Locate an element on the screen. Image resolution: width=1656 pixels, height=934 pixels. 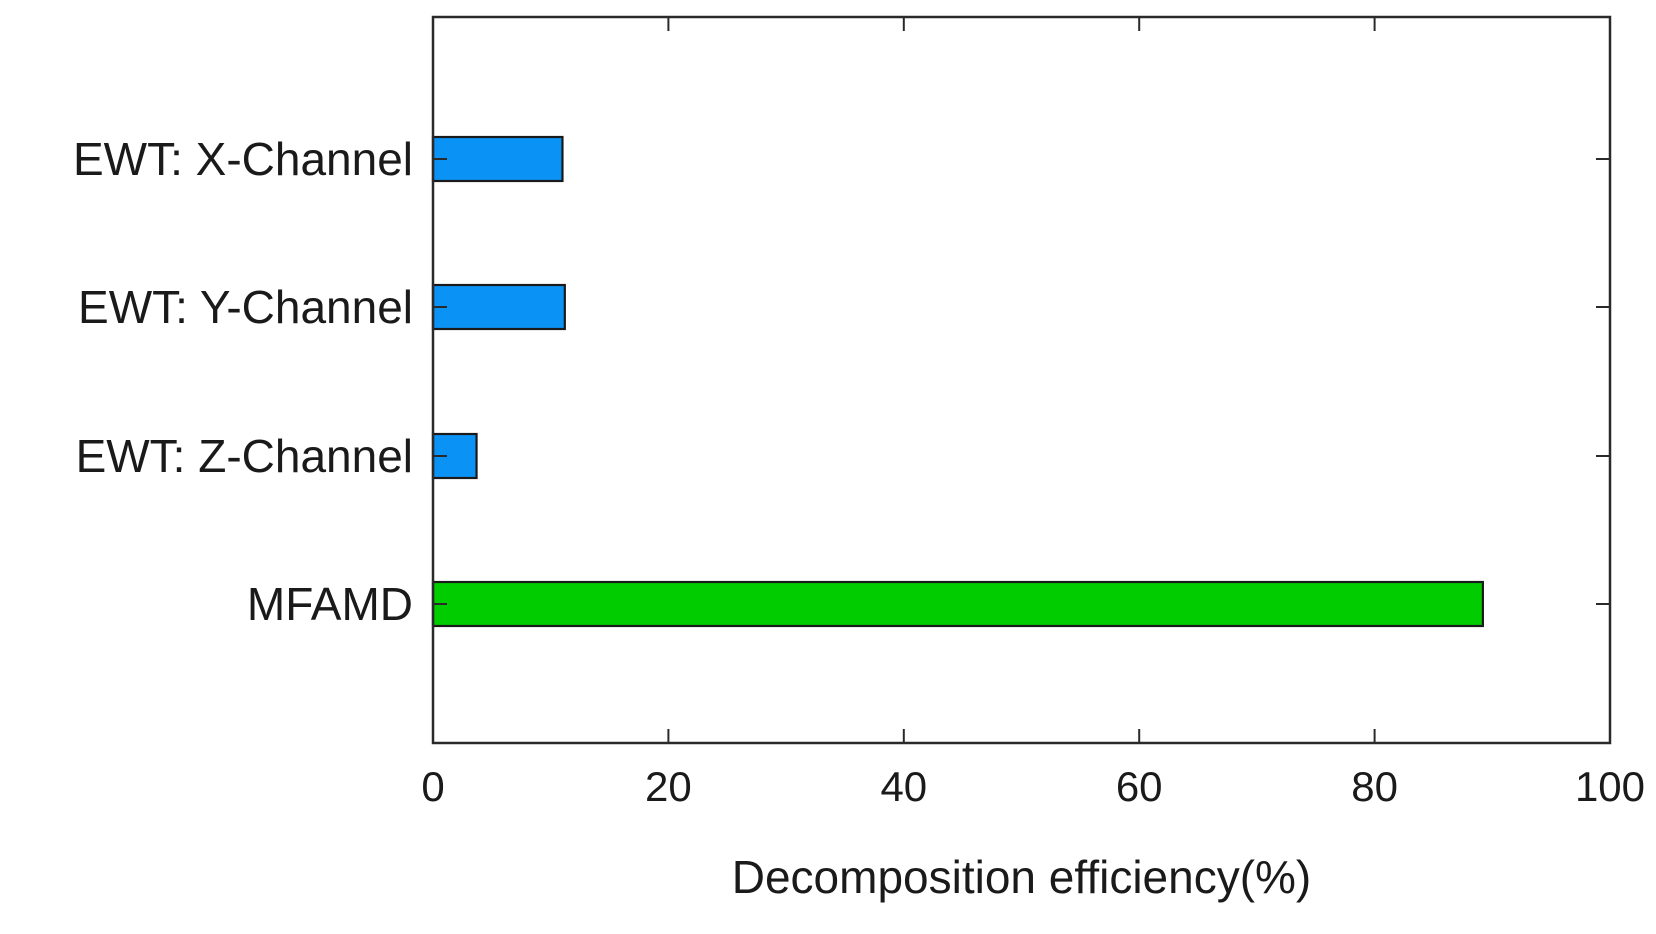
x-tick-label: 20 is located at coordinates (668, 786).